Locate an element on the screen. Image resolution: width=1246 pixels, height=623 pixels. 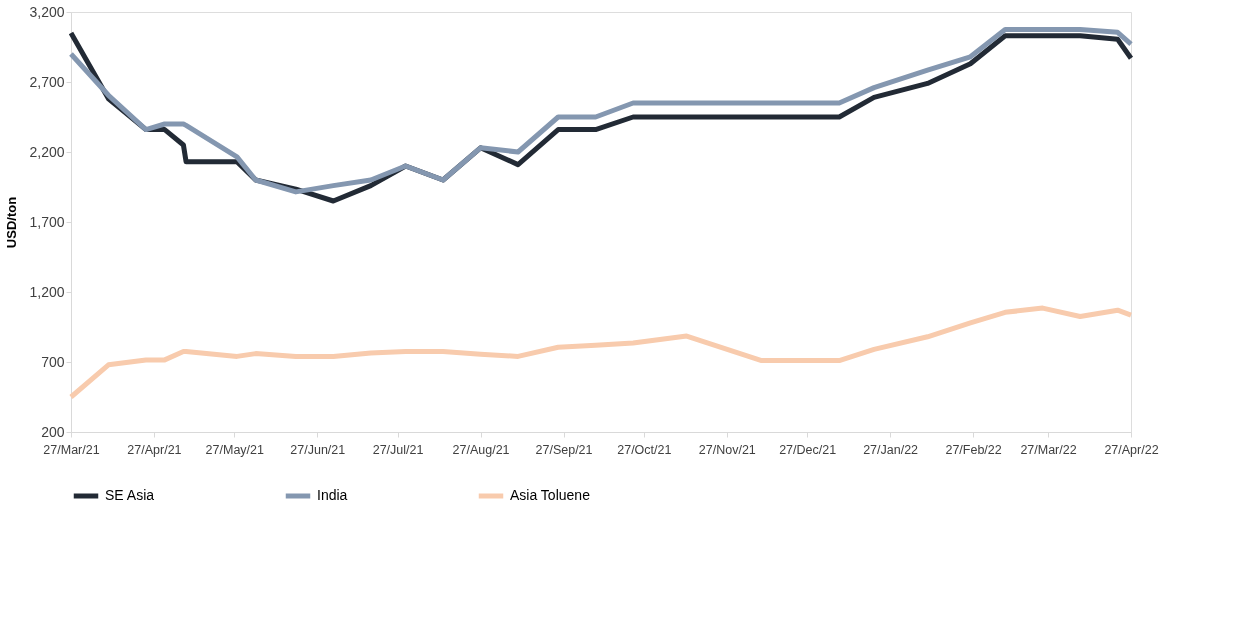
x-tick-label: 27/Jul/21 is located at coordinates (398, 449).